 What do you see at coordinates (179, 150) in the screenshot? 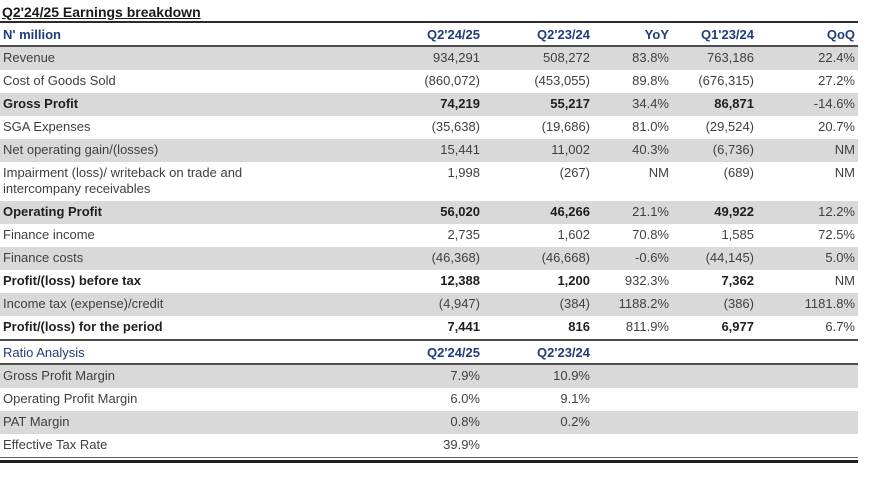
I see `row-label: Net operating gain/(losses)` at bounding box center [179, 150].